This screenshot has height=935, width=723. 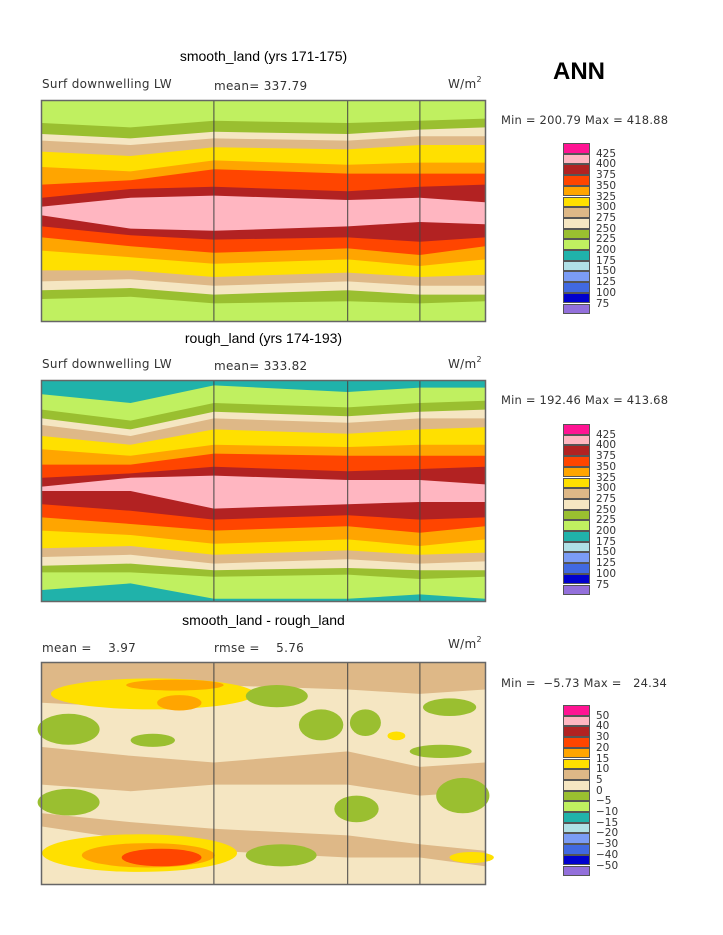 I want to click on colorbar-label: −5, so click(x=604, y=801).